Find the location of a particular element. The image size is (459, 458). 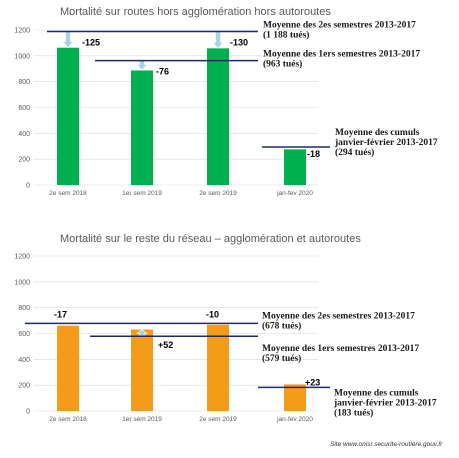

chart2-y-tick-label: 0 is located at coordinates (28, 412).